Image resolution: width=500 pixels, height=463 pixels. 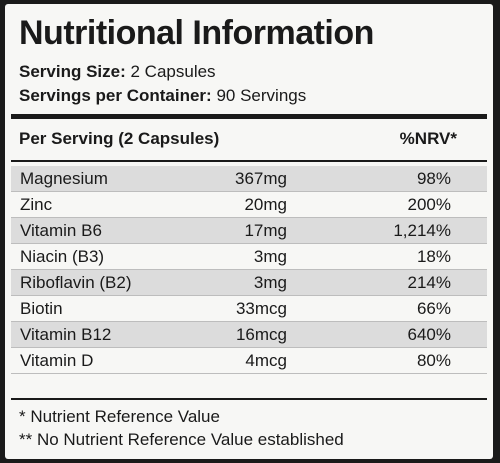 I want to click on serving-size-label: Serving Size:, so click(x=72, y=71).